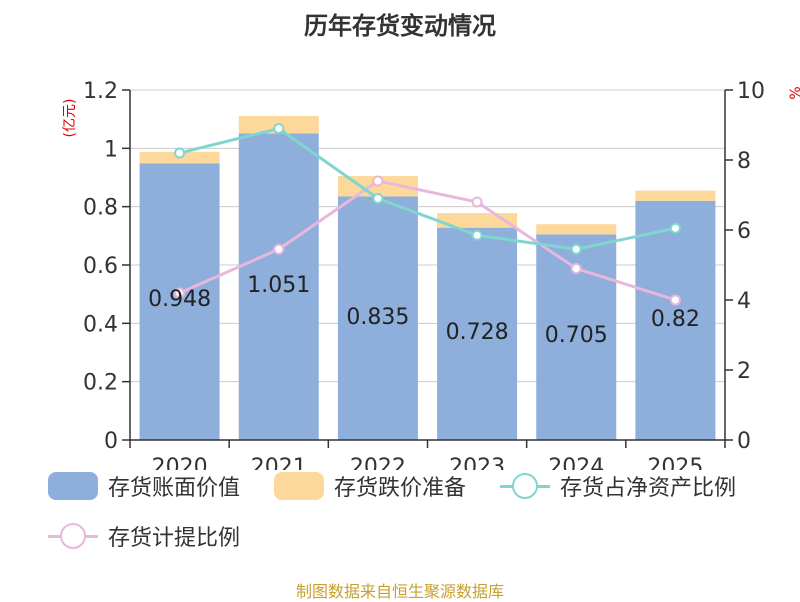 This screenshot has width=800, height=602. I want to click on y-left-tick-label: 0, so click(111, 441).